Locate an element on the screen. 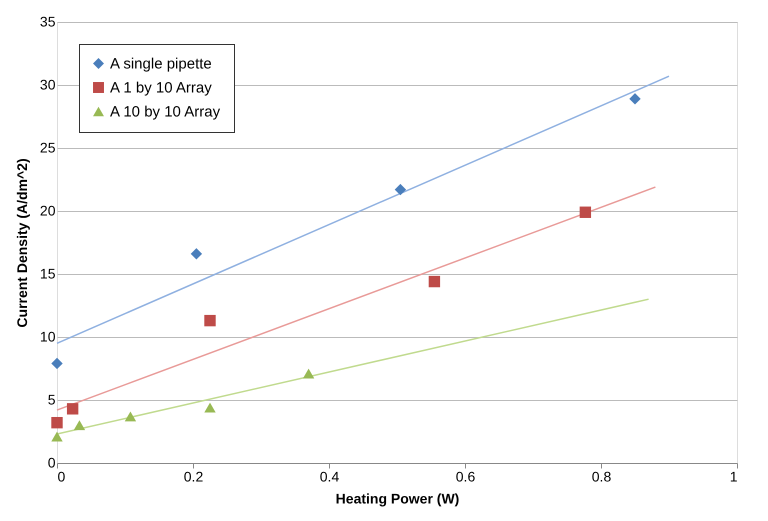 Image resolution: width=768 pixels, height=521 pixels. x-tick-label: 0.8 is located at coordinates (602, 476).